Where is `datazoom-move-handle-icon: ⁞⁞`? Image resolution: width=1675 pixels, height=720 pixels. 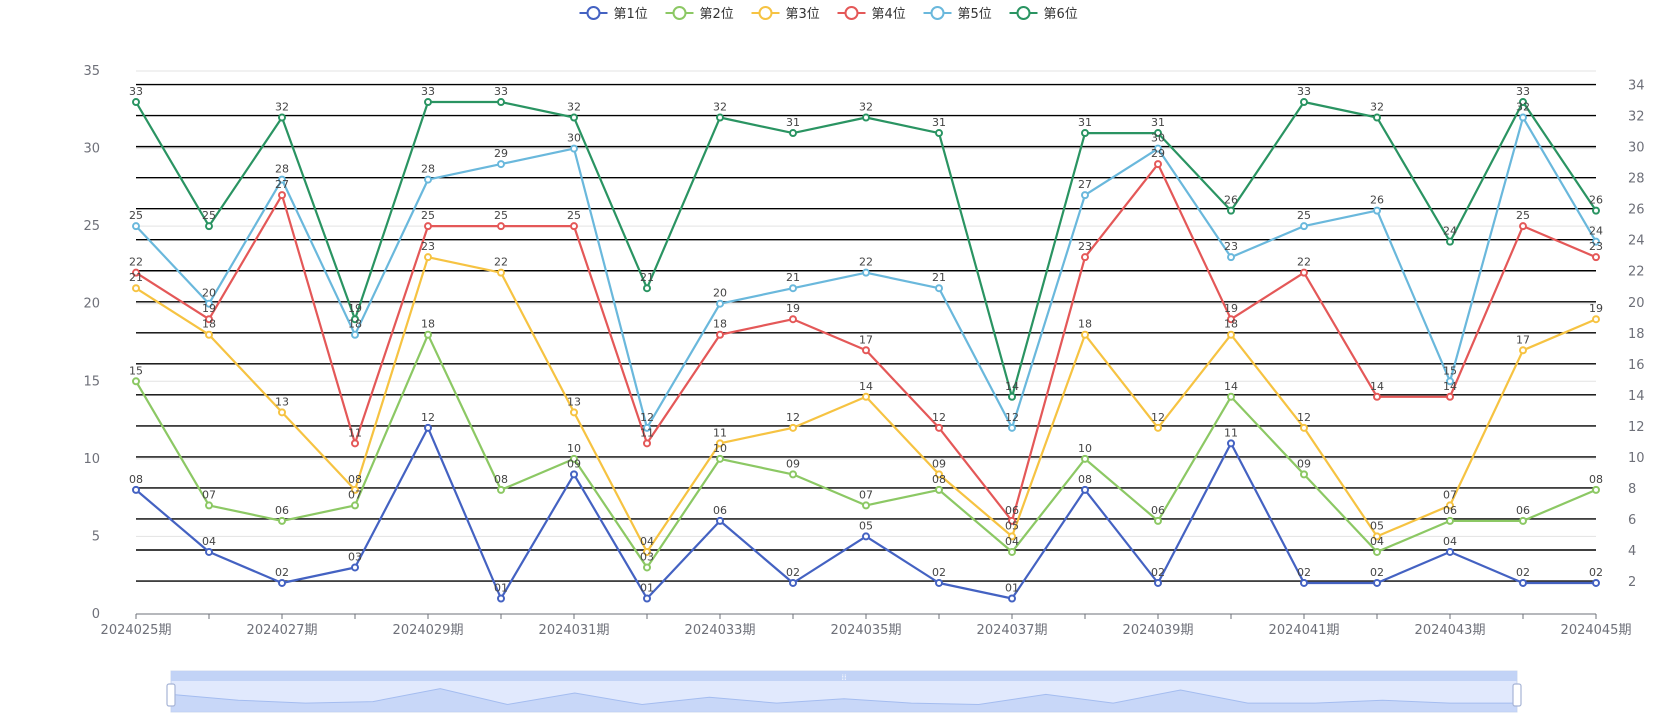 datazoom-move-handle-icon: ⁞⁞ is located at coordinates (843, 677).